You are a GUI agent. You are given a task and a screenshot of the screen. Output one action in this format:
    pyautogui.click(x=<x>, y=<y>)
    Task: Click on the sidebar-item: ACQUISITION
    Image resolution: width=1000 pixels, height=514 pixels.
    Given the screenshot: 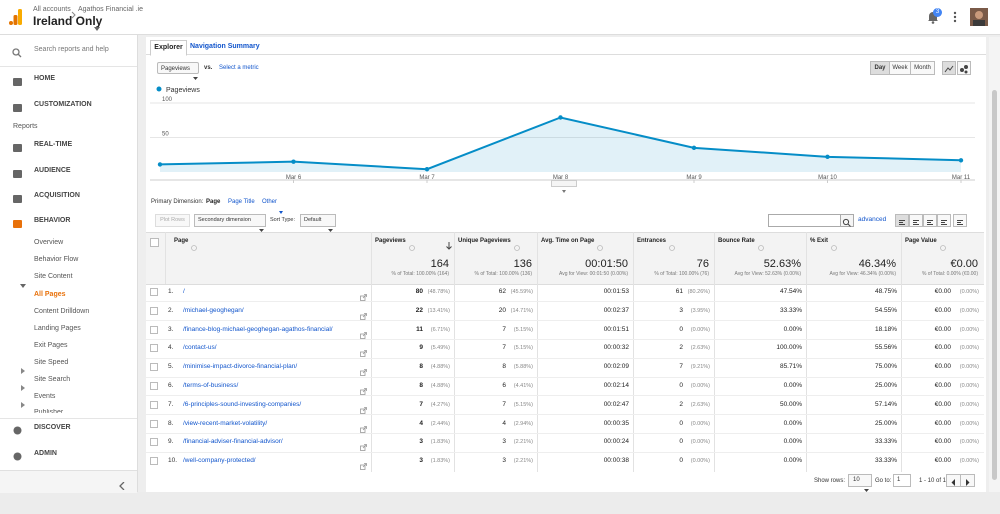 What is the action you would take?
    pyautogui.click(x=57, y=195)
    